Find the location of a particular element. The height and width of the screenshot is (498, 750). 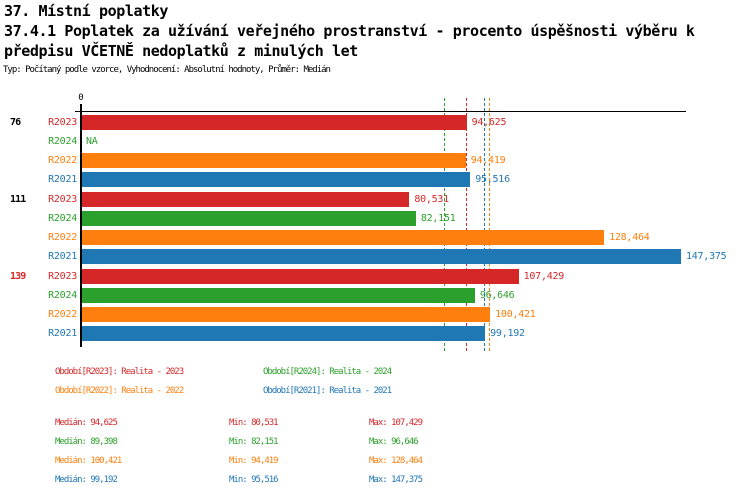

row-label-r2022-111: R2022 is located at coordinates (62, 237).